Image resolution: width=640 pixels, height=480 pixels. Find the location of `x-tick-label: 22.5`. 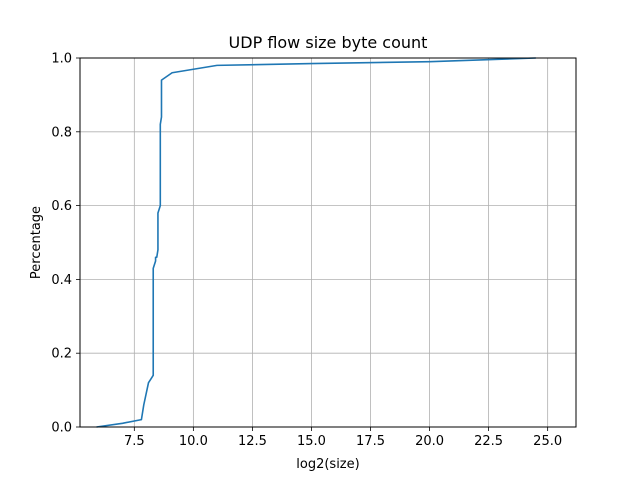

x-tick-label: 22.5 is located at coordinates (488, 441).